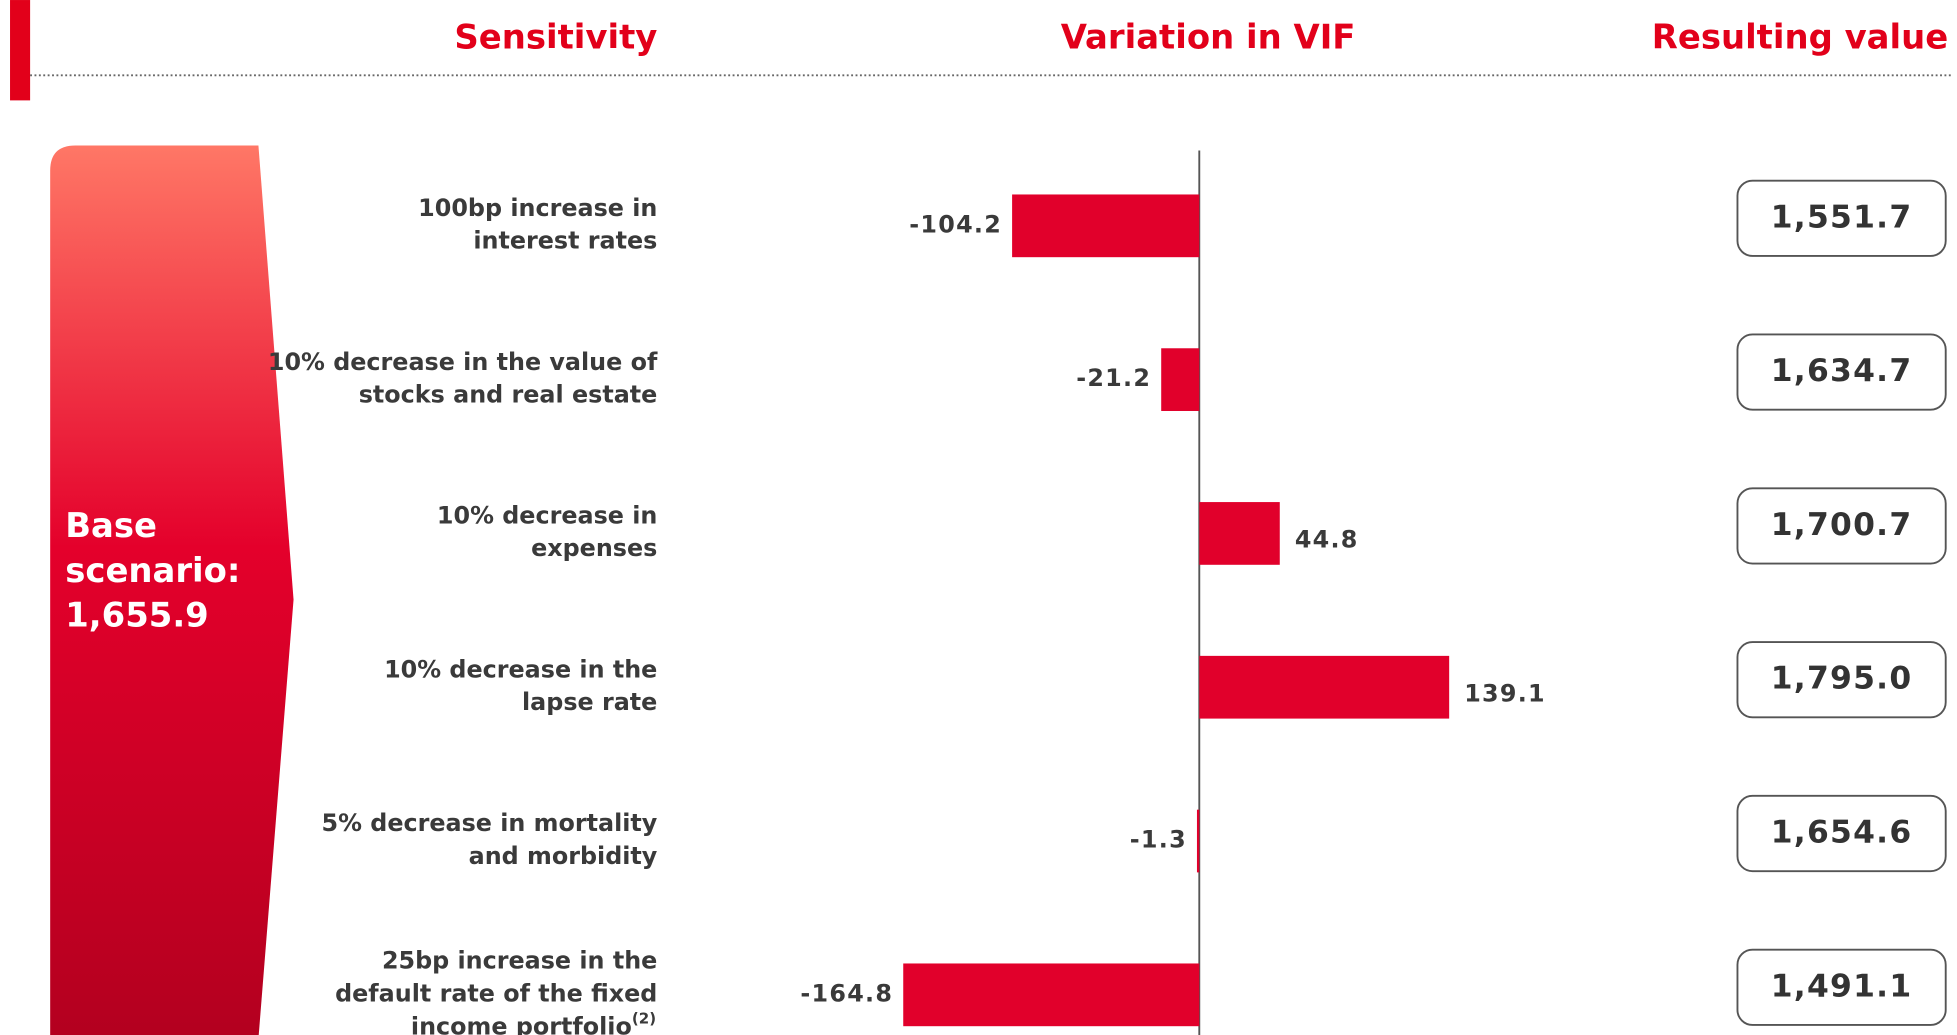  Describe the element at coordinates (1113, 378) in the screenshot. I see `value-label: -21.2` at that location.